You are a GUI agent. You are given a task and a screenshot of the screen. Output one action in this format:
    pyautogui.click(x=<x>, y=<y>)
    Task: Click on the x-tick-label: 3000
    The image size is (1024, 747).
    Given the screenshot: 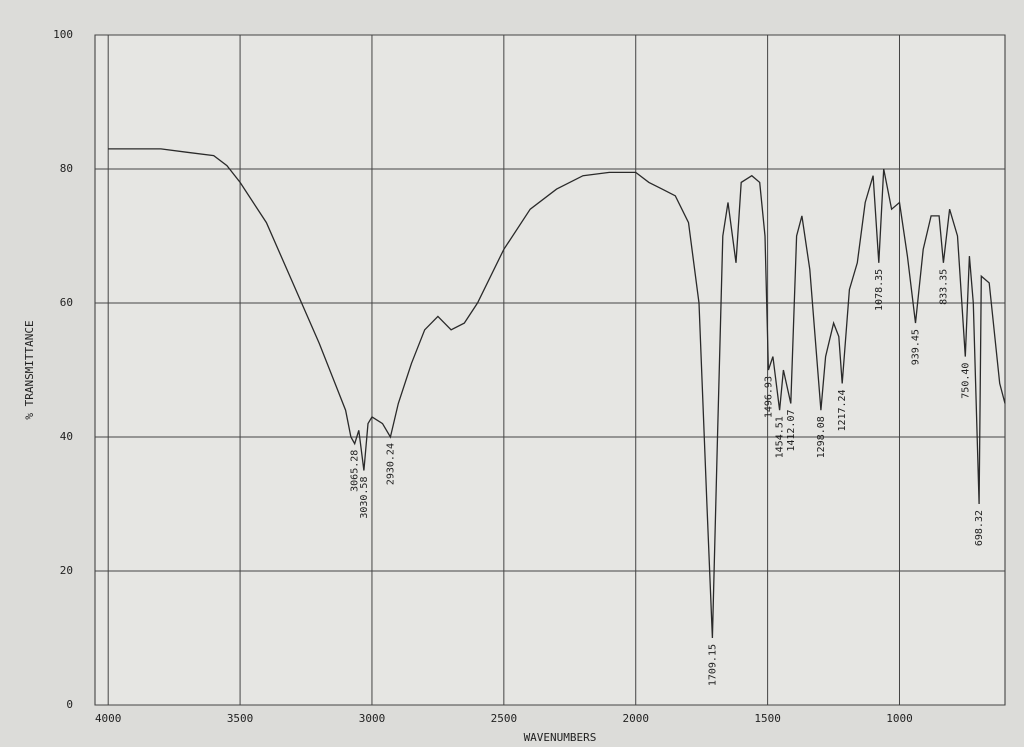 What is the action you would take?
    pyautogui.click(x=372, y=718)
    